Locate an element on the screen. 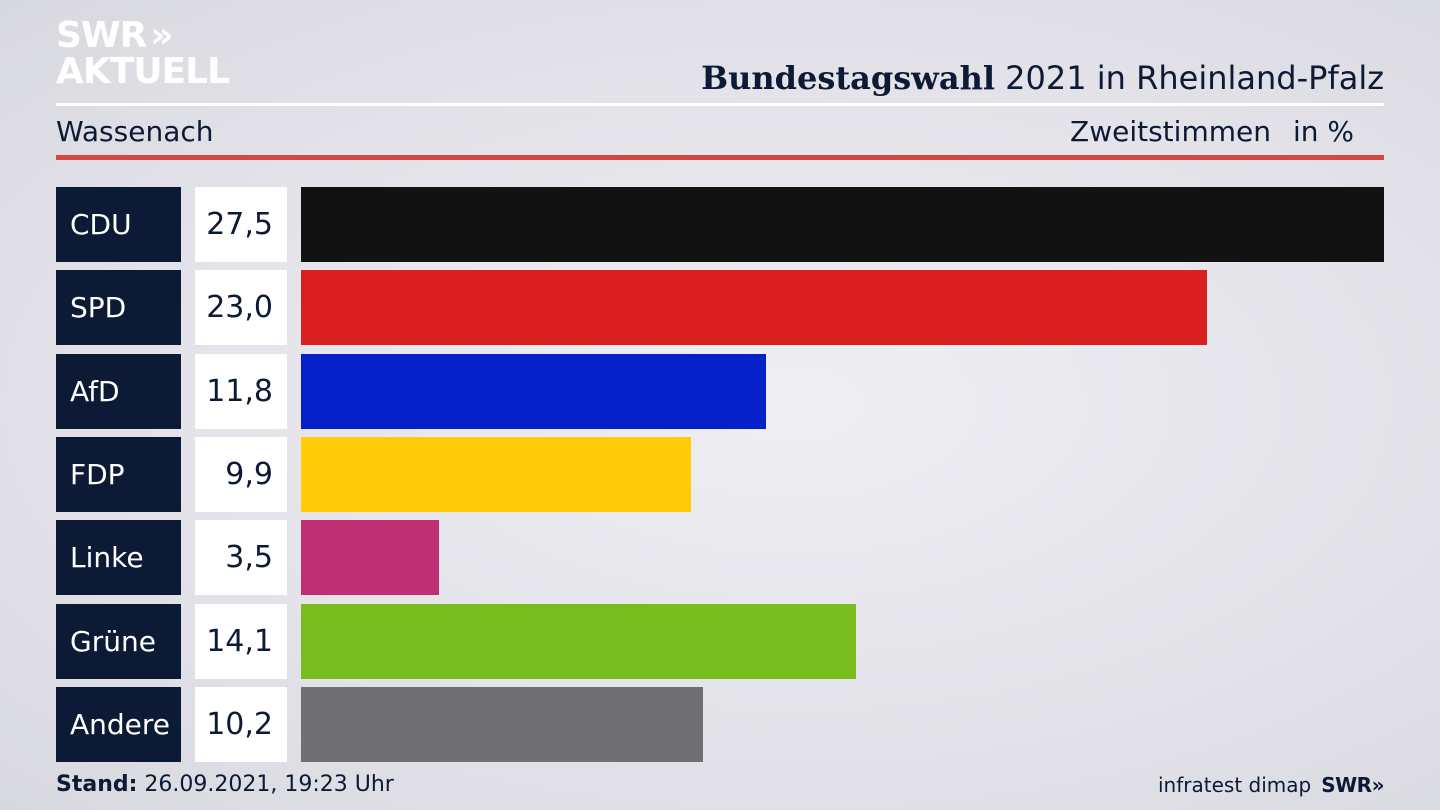  bar-linke is located at coordinates (370, 558).